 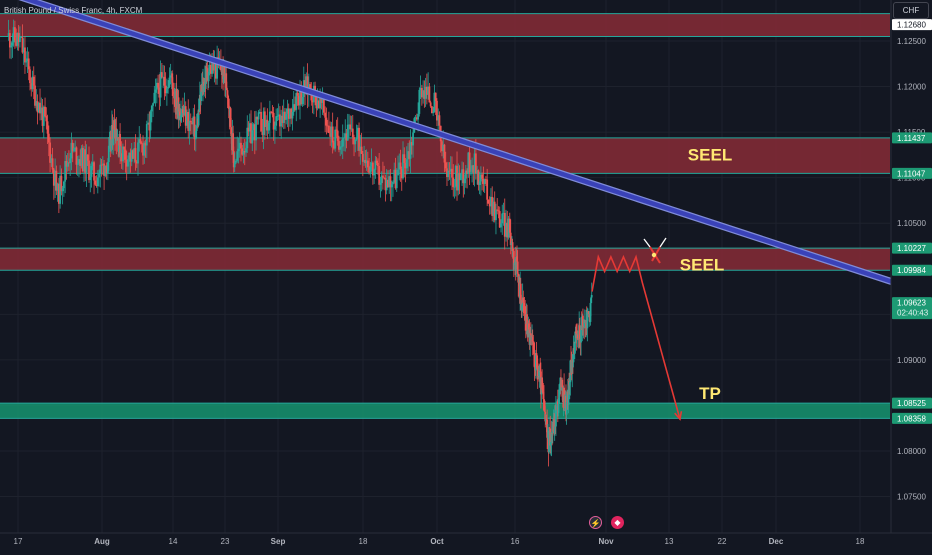 What do you see at coordinates (912, 138) in the screenshot?
I see `price-label-box` at bounding box center [912, 138].